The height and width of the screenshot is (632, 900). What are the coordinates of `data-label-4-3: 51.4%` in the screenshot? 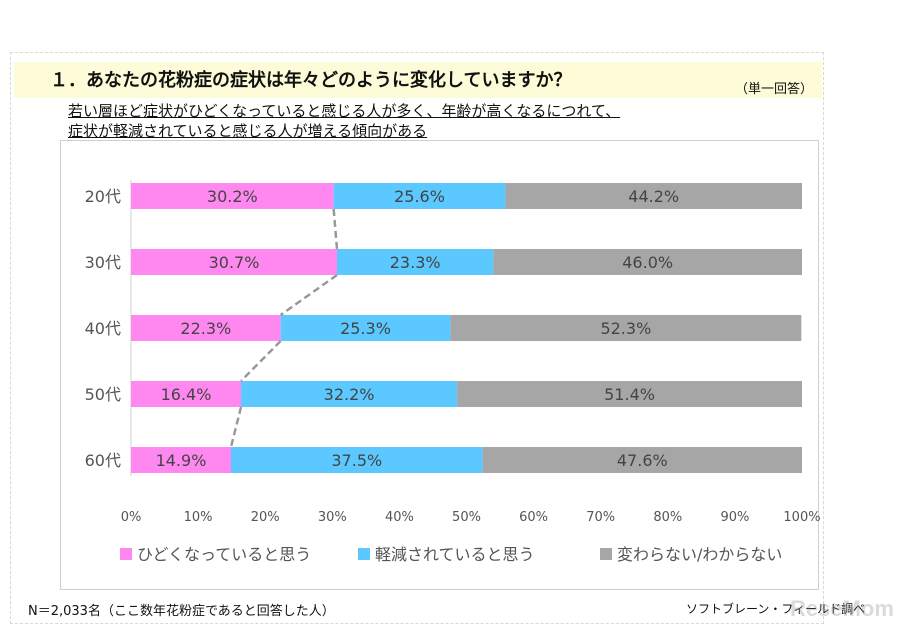 It's located at (629, 394).